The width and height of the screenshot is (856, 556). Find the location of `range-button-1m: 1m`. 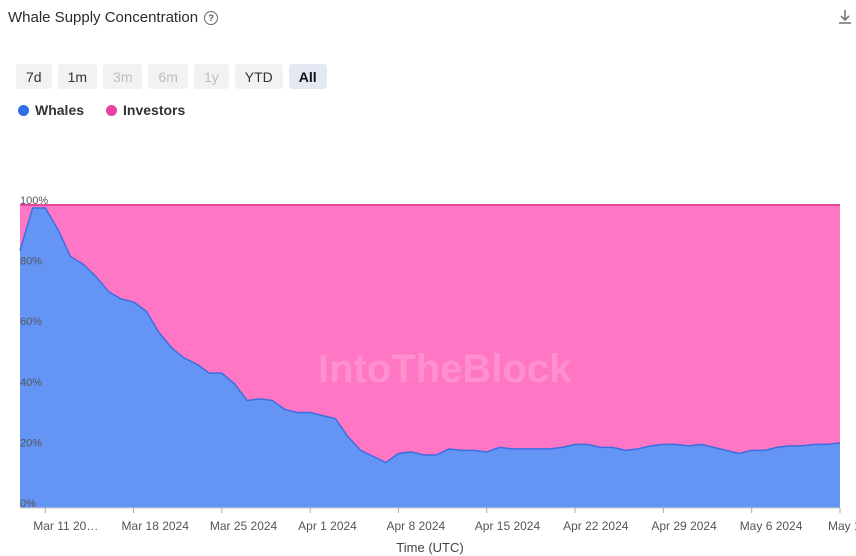

range-button-1m: 1m is located at coordinates (77, 76).